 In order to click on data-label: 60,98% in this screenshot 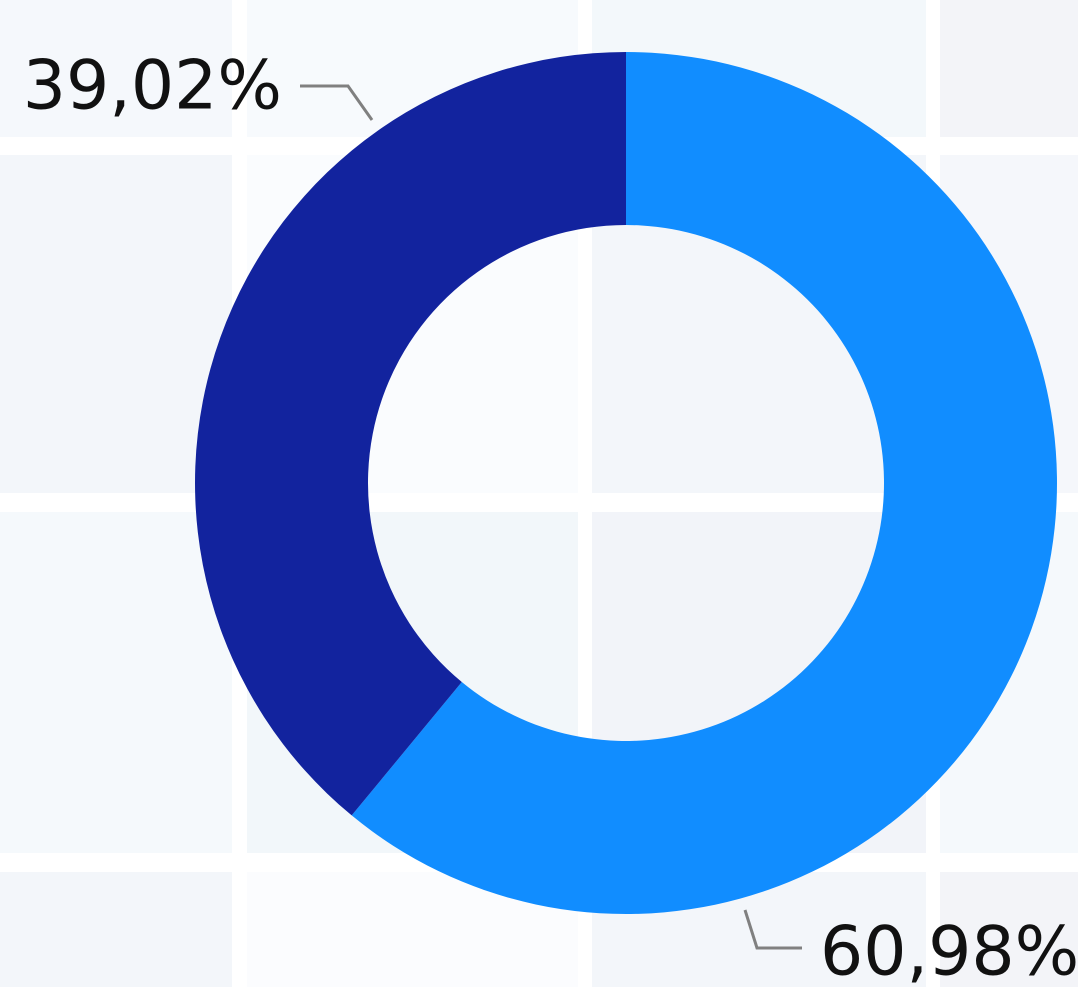, I will do `click(949, 950)`.